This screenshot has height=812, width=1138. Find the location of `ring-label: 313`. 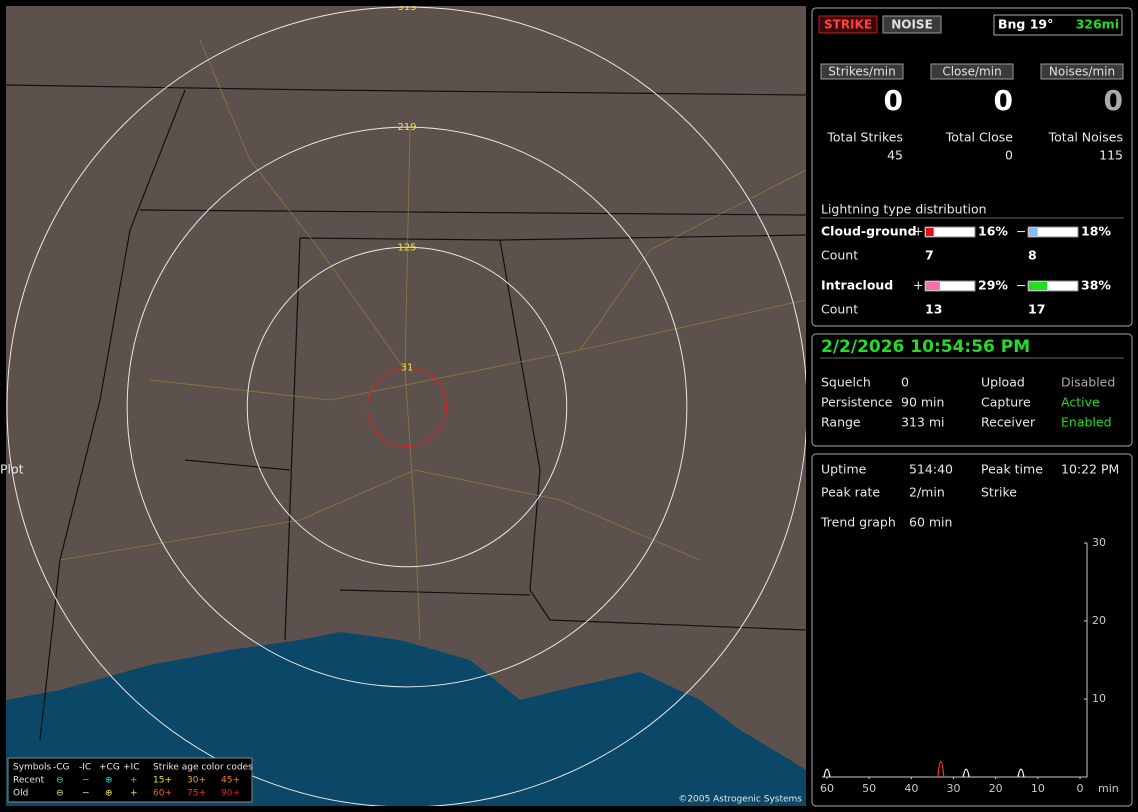

ring-label: 313 is located at coordinates (406, 7).